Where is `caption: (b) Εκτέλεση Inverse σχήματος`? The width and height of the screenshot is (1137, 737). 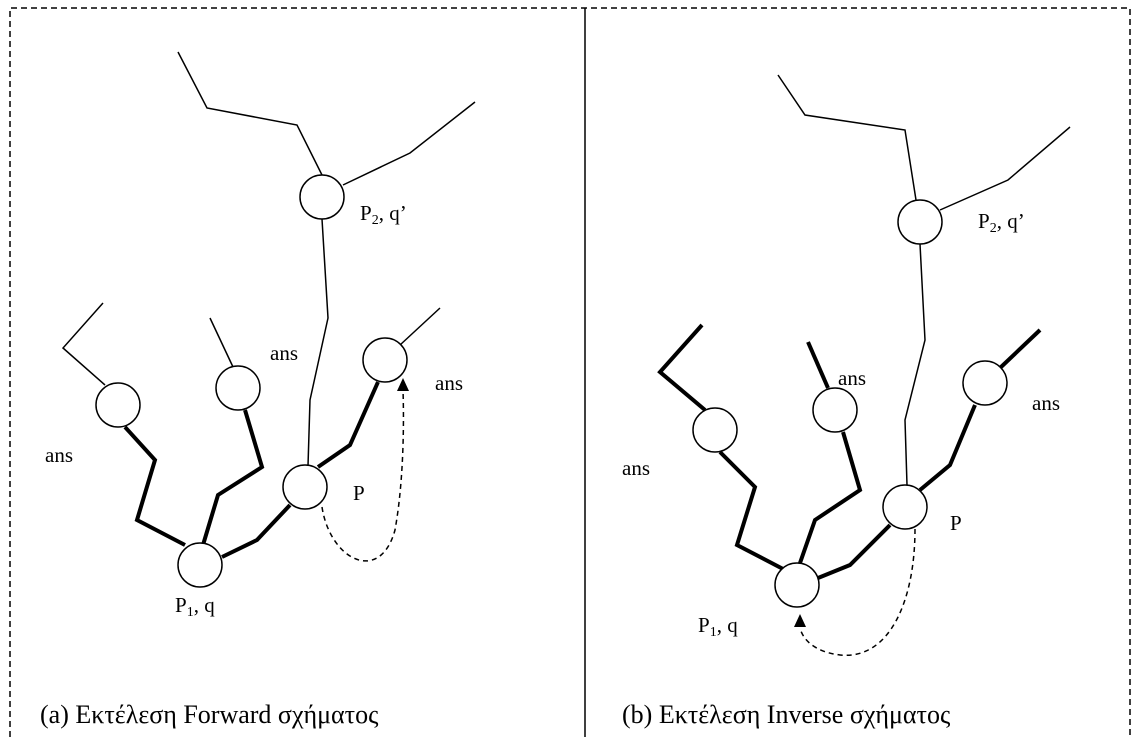 caption: (b) Εκτέλεση Inverse σχήματος is located at coordinates (786, 714).